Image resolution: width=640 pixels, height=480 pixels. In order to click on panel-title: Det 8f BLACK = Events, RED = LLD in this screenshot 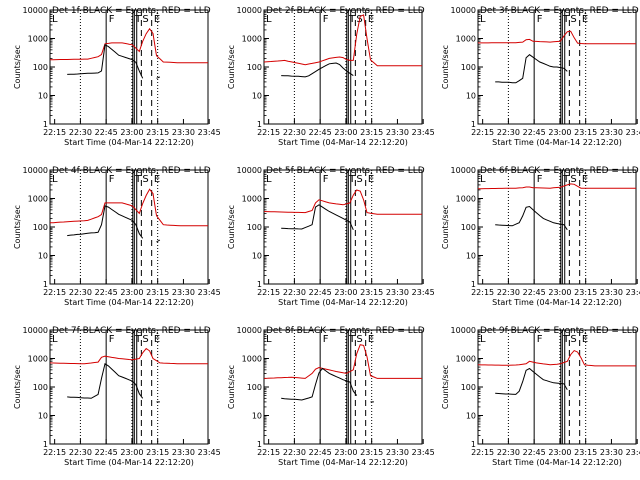, I will do `click(345, 331)`.